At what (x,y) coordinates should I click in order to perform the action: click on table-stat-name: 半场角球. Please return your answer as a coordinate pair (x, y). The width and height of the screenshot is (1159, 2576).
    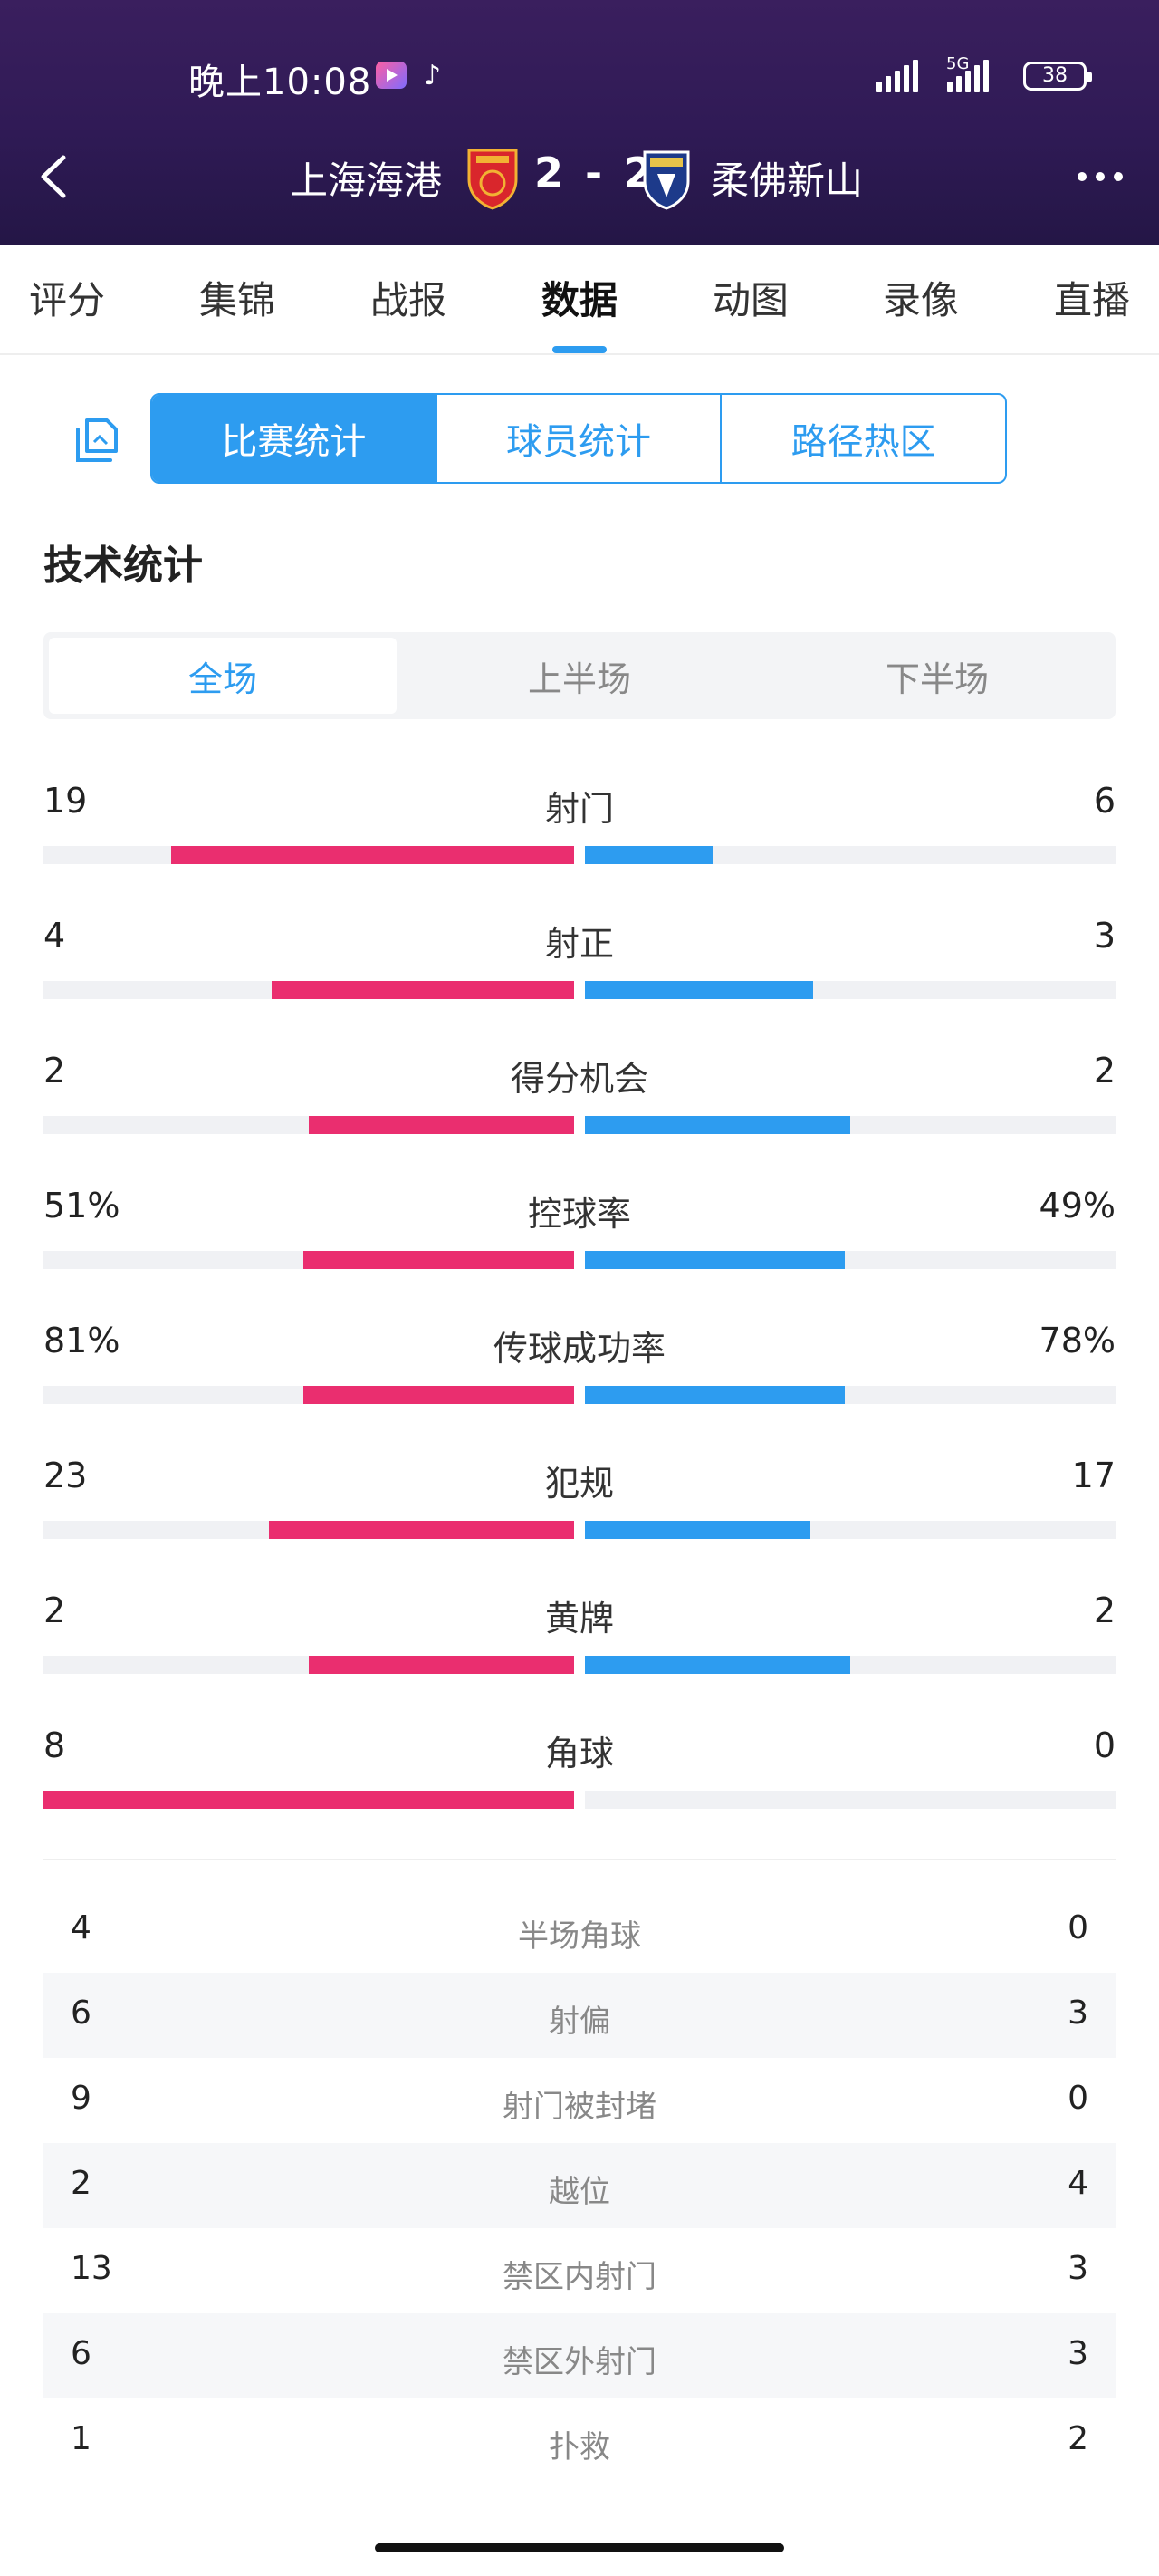
    Looking at the image, I should click on (579, 1936).